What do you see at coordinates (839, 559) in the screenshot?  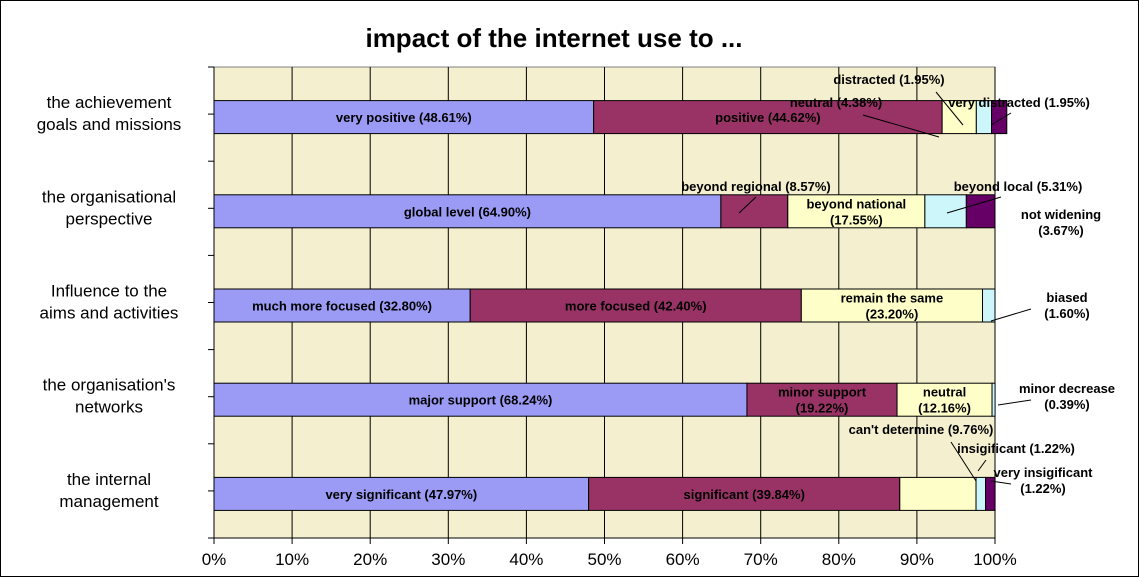 I see `x-tick-label: 80%` at bounding box center [839, 559].